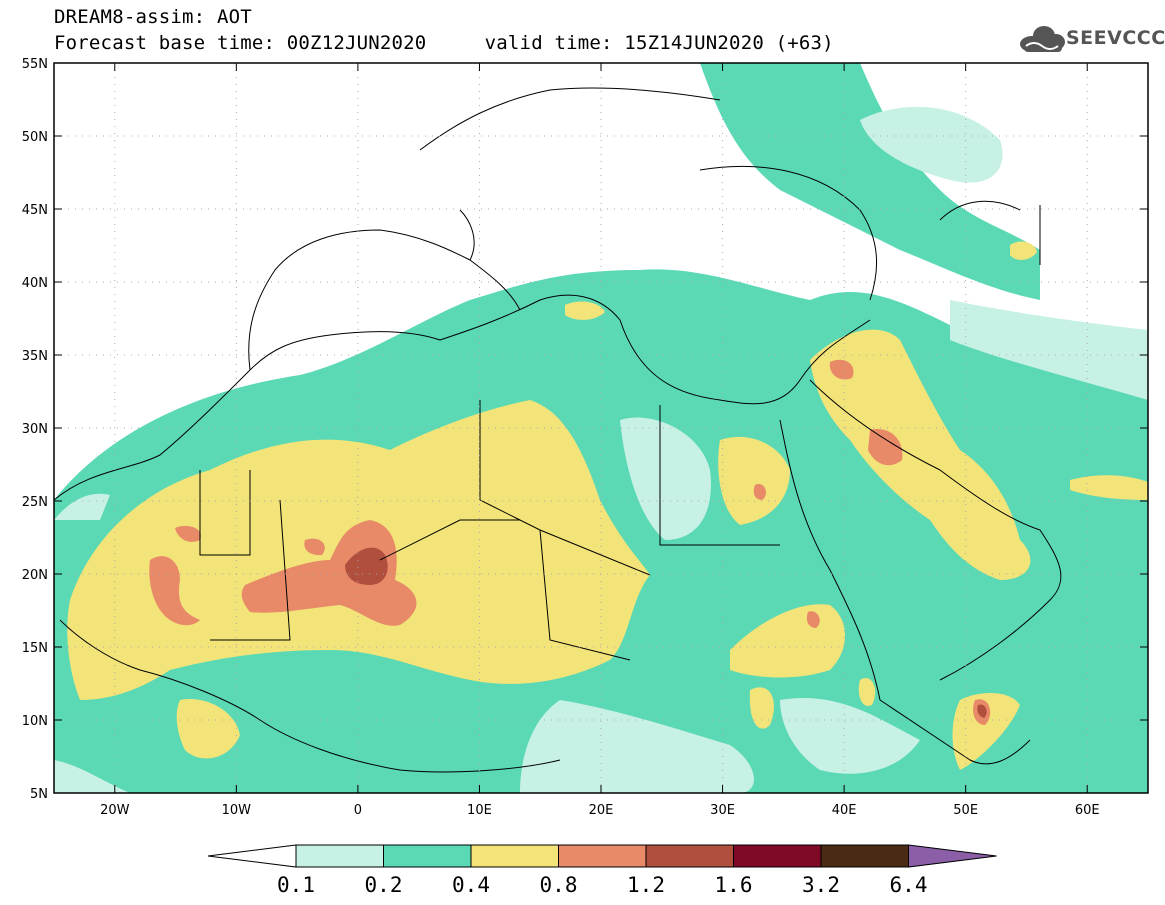  I want to click on longitude-labels: 20W 10W 0 10E 20E 30E 40E 50E 60E, so click(600, 810).